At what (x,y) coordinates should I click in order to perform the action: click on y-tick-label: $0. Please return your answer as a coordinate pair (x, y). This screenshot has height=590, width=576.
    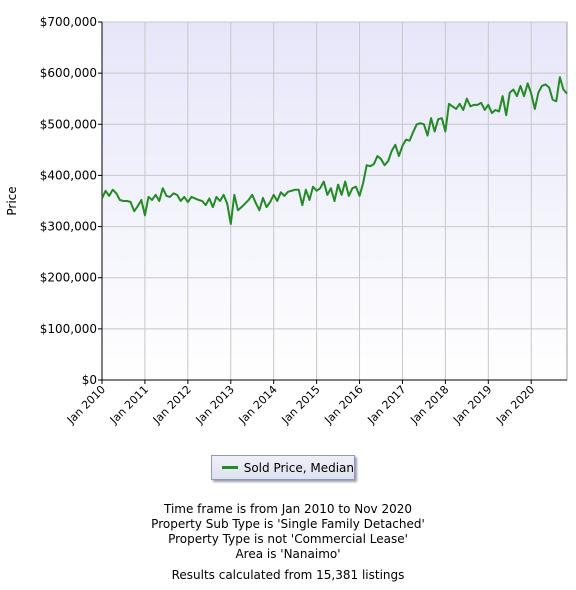
    Looking at the image, I should click on (89, 380).